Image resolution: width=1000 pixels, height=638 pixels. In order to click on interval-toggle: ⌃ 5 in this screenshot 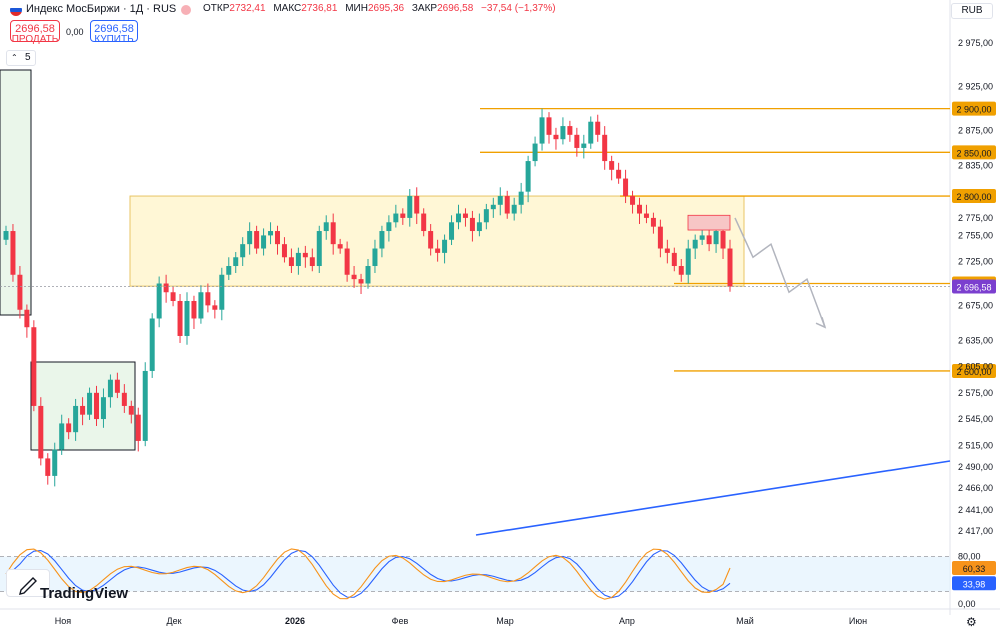, I will do `click(21, 58)`.